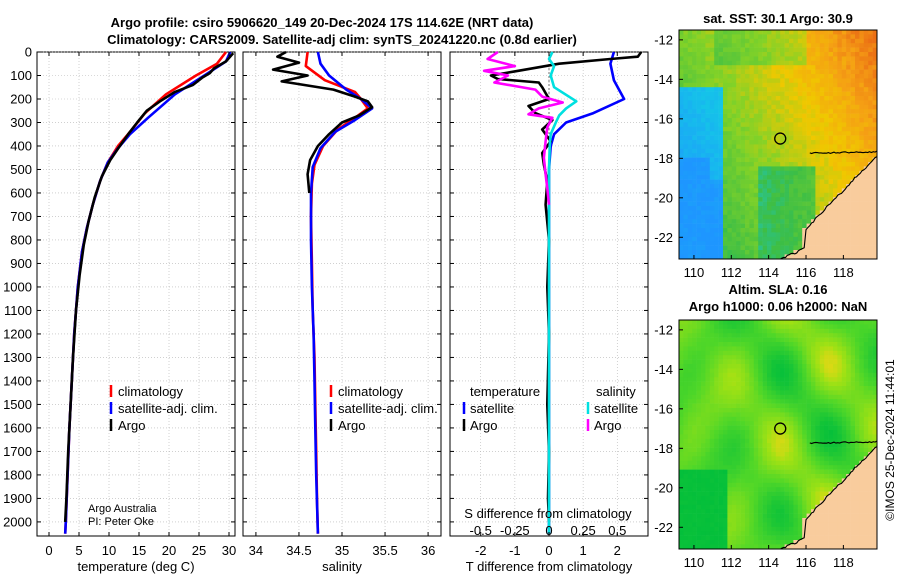 This screenshot has width=900, height=580. Describe the element at coordinates (322, 122) in the screenshot. I see `series-line-argo` at that location.